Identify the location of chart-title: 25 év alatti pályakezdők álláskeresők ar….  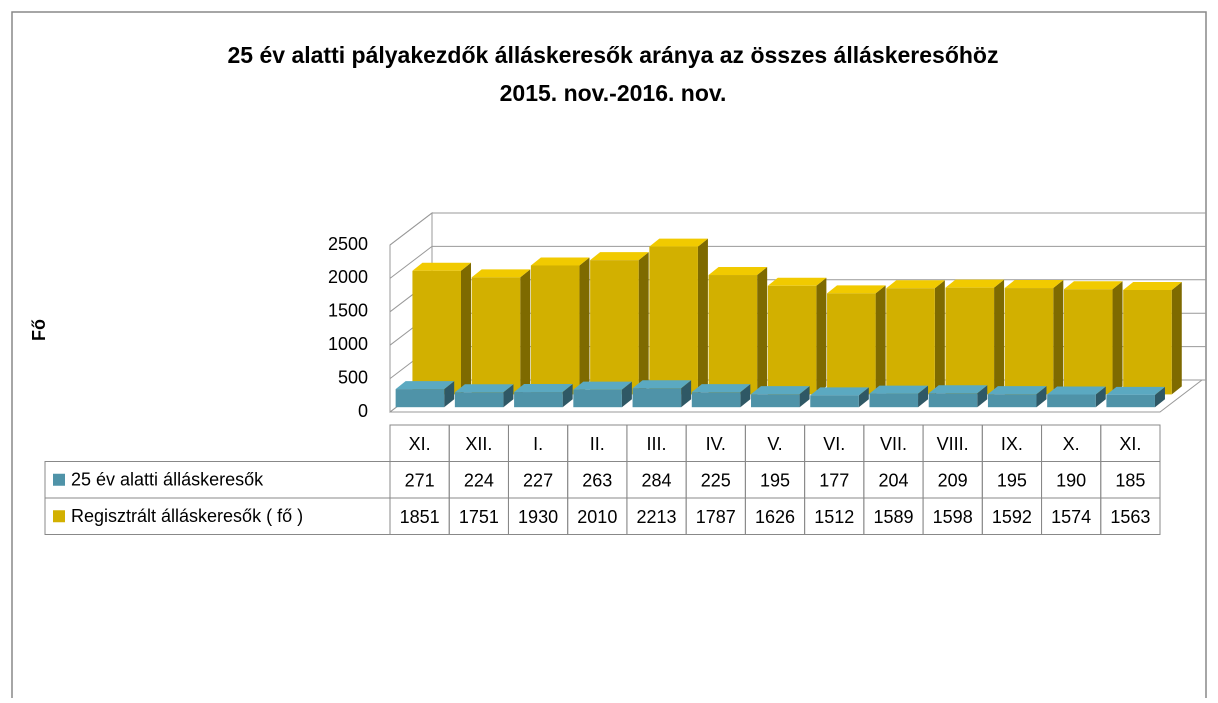
(613, 55).